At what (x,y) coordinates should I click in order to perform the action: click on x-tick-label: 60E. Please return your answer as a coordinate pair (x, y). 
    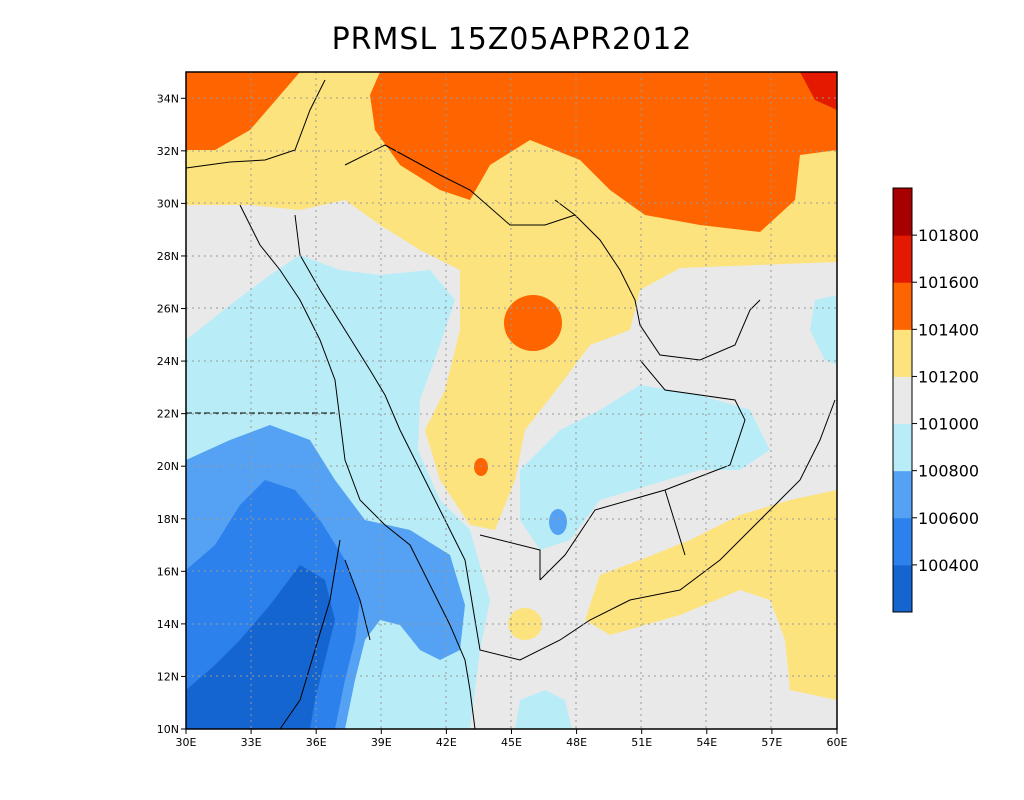
    Looking at the image, I should click on (837, 742).